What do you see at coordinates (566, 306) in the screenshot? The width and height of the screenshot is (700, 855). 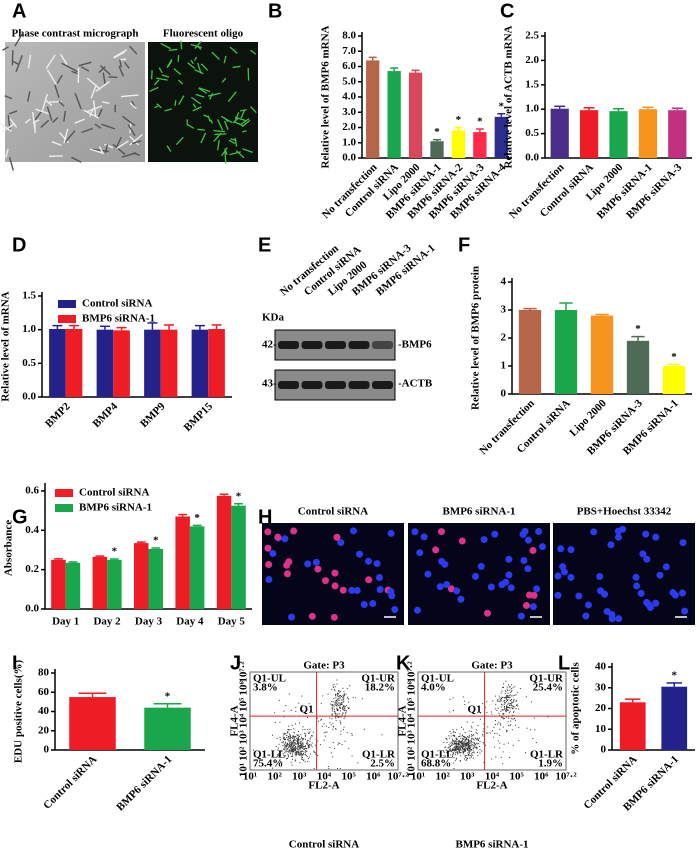 I see `error-bar` at bounding box center [566, 306].